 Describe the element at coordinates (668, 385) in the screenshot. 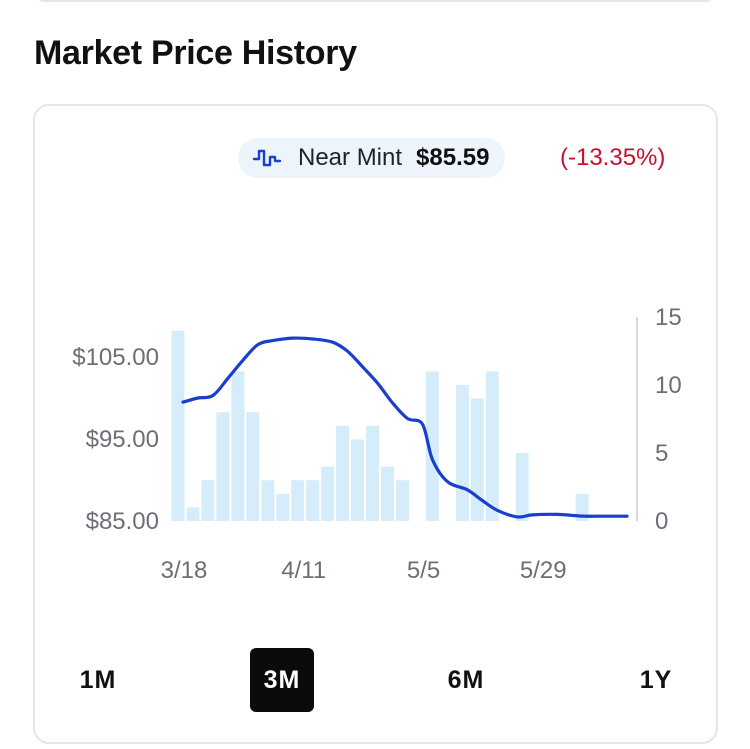

I see `right-tick-label-1: 10` at that location.